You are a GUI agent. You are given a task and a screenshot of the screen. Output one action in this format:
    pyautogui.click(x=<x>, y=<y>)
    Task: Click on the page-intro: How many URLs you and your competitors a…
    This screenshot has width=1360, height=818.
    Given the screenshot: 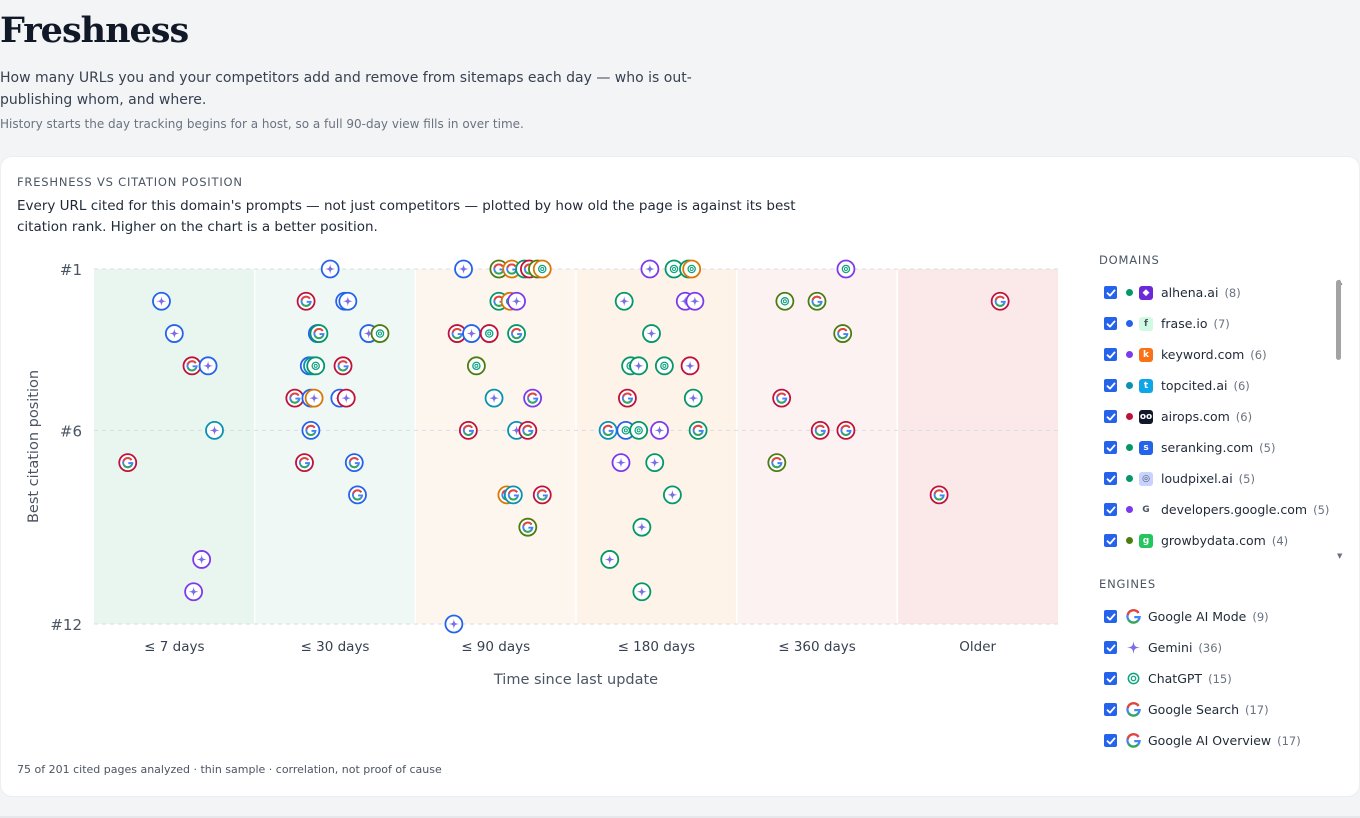 What is the action you would take?
    pyautogui.click(x=346, y=89)
    